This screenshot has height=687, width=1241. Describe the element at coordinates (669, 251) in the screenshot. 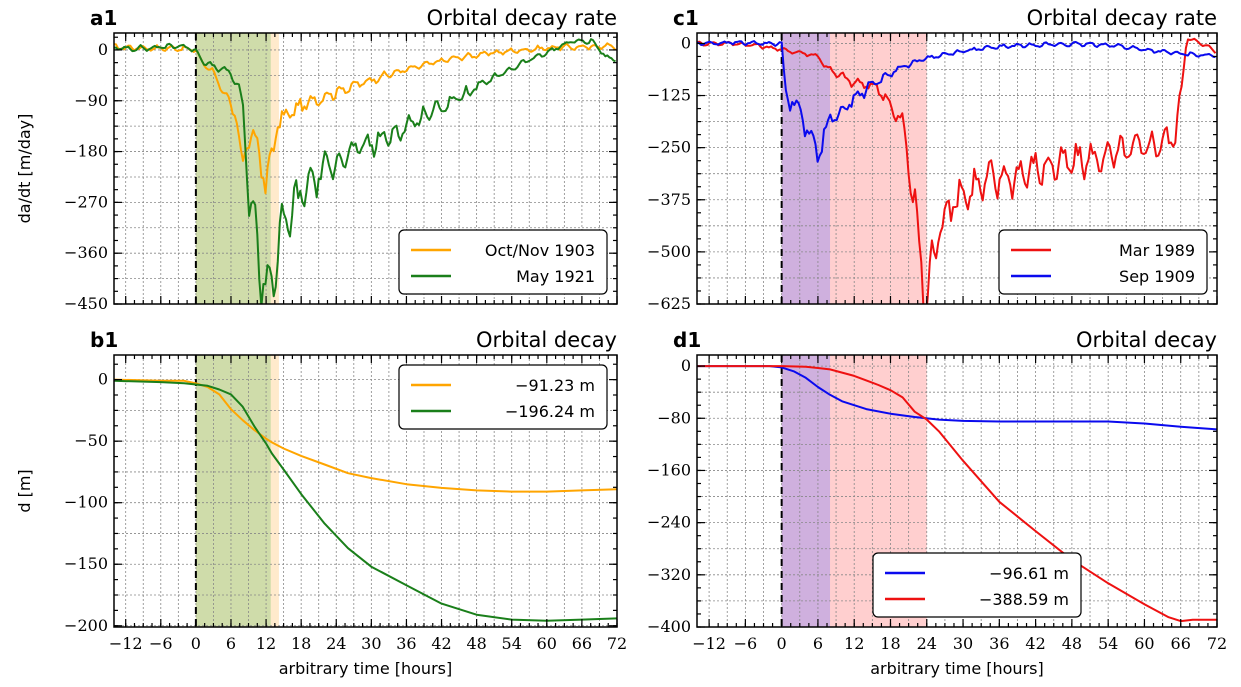

I see `y-tick-label: −500` at that location.